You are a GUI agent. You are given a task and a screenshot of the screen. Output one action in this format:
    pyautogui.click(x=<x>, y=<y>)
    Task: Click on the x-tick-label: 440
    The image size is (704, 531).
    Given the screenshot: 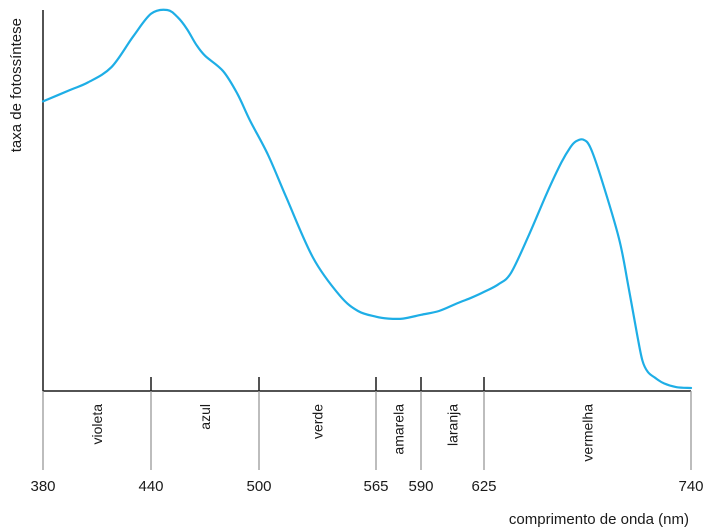 What is the action you would take?
    pyautogui.click(x=150, y=486)
    